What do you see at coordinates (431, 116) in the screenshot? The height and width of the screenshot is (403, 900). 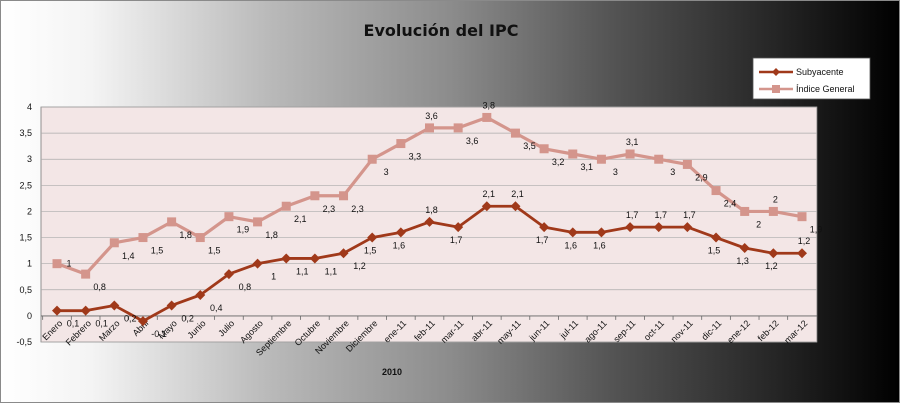 I see `data-label: 3,6` at bounding box center [431, 116].